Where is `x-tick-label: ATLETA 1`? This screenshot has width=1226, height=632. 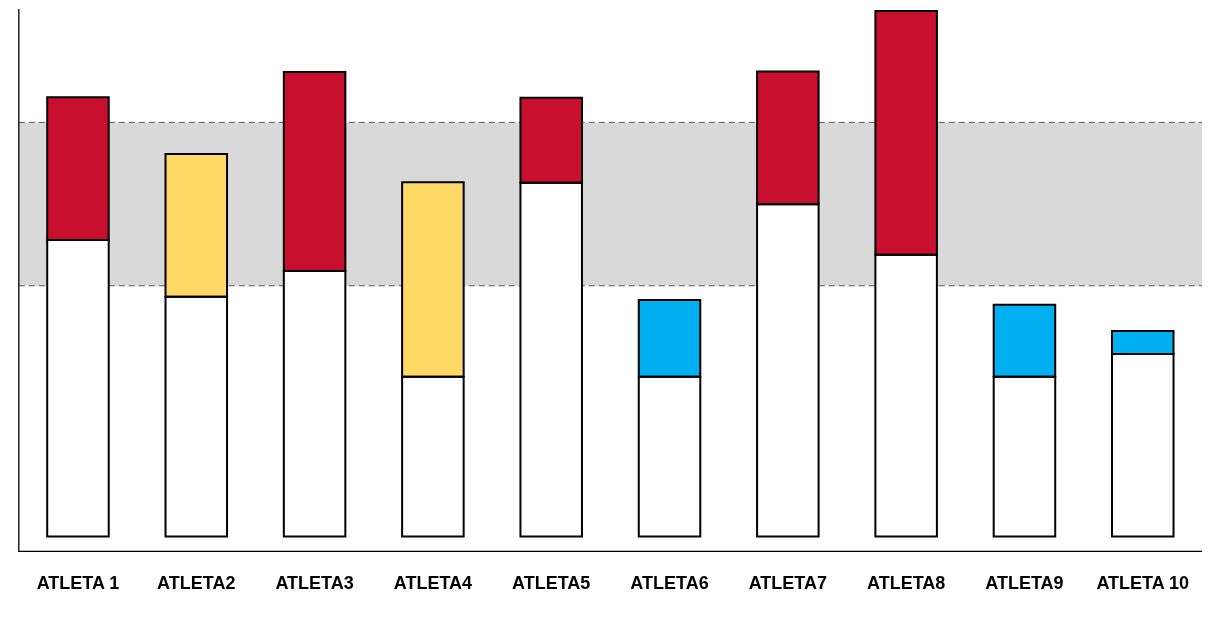
x-tick-label: ATLETA 1 is located at coordinates (78, 583).